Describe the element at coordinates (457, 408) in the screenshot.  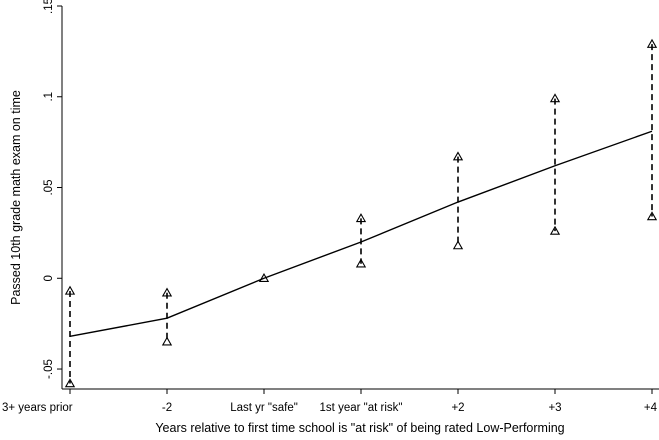
I see `x-tick-label: +2` at that location.